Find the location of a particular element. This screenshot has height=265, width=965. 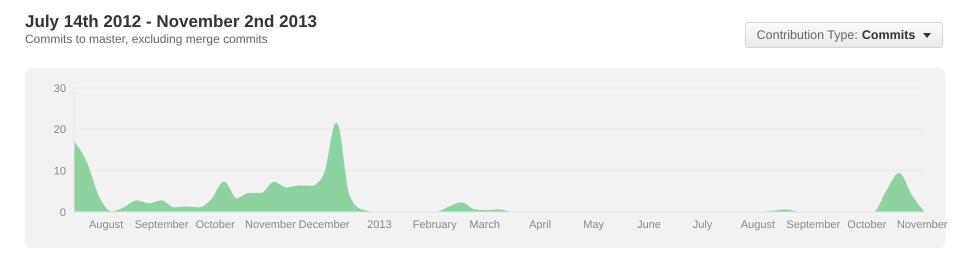

y-tick-label: 20 is located at coordinates (60, 130).